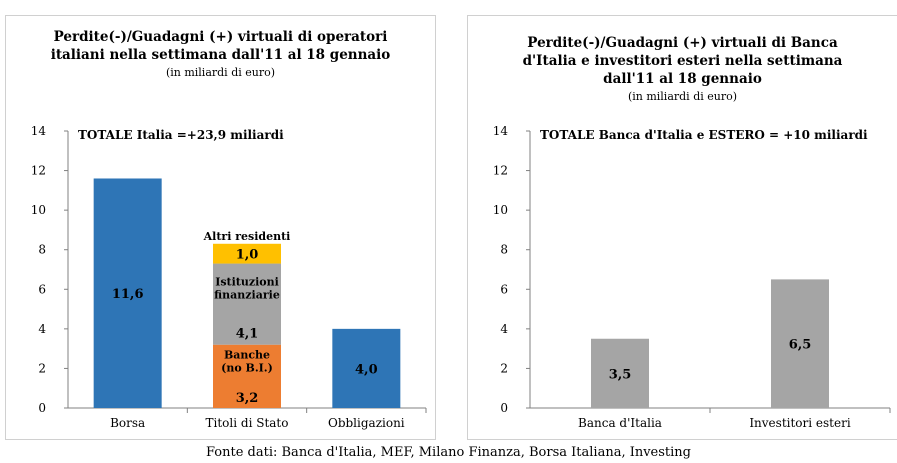 The width and height of the screenshot is (897, 463). I want to click on left-series-label-altri-residenti: Altri residenti, so click(247, 236).